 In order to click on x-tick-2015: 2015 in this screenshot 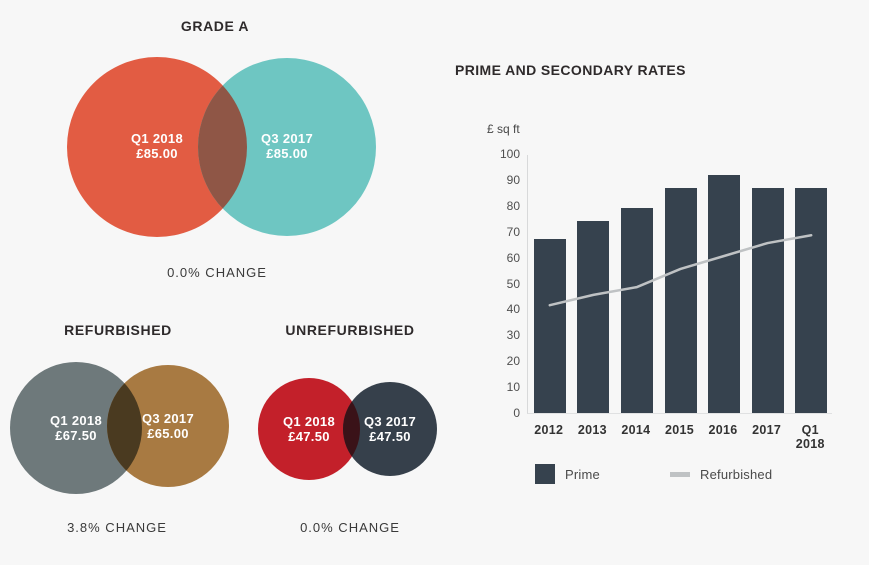, I will do `click(679, 430)`.